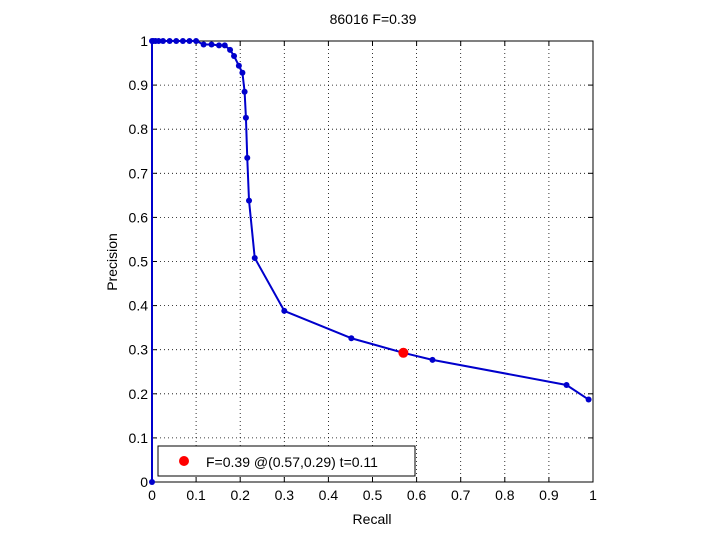 This screenshot has width=720, height=540. I want to click on x-tick-label: 0, so click(152, 495).